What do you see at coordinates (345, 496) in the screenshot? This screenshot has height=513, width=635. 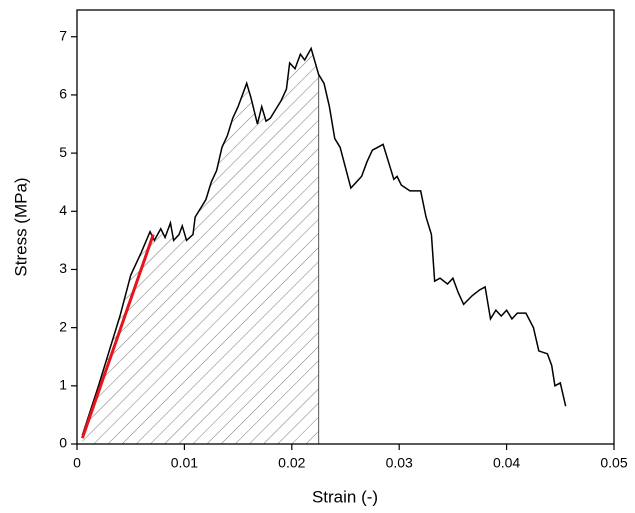 I see `x-axis-title: Strain (-)` at bounding box center [345, 496].